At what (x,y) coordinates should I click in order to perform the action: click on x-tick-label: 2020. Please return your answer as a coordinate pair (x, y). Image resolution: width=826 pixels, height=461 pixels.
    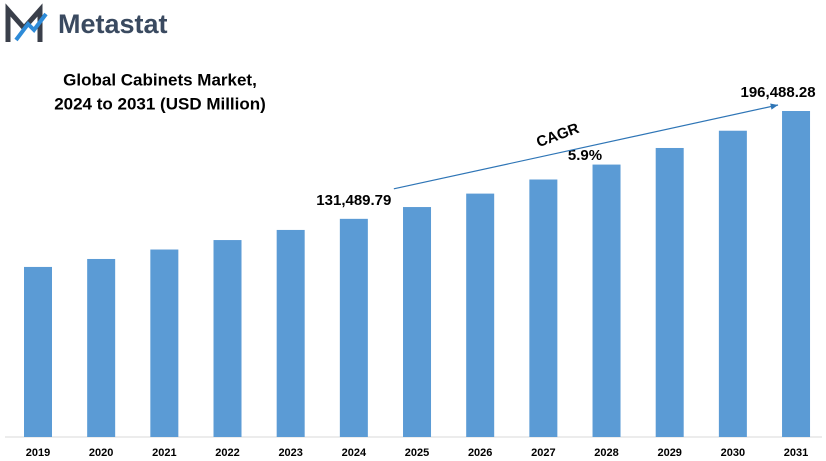
    Looking at the image, I should click on (101, 453).